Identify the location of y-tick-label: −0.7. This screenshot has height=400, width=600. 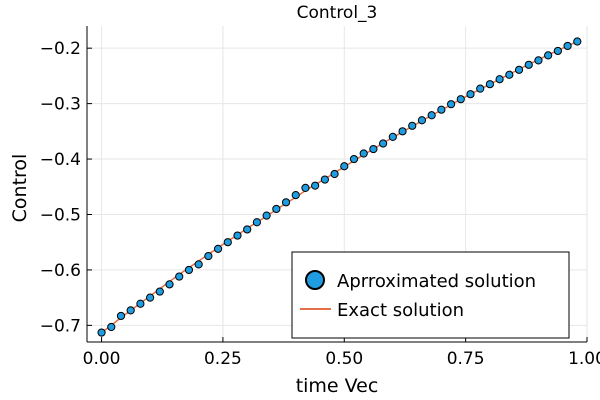
(60, 326).